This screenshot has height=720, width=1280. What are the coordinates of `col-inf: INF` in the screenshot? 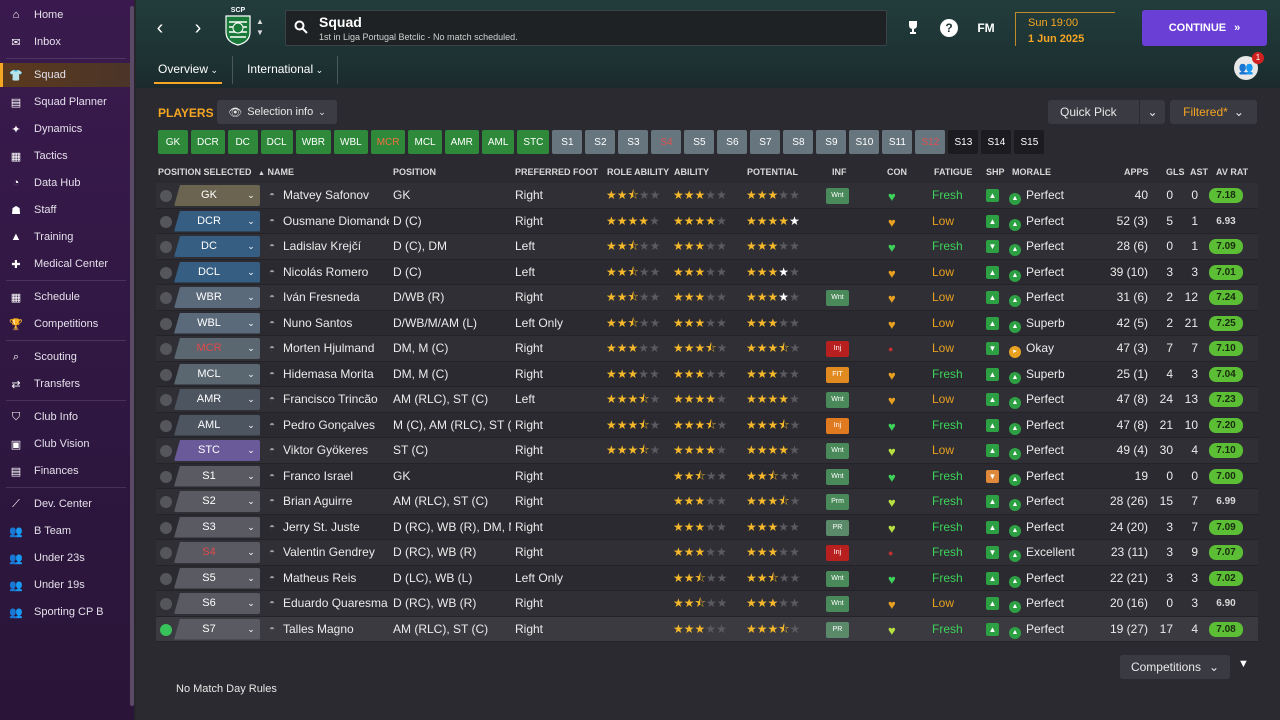 It's located at (839, 172).